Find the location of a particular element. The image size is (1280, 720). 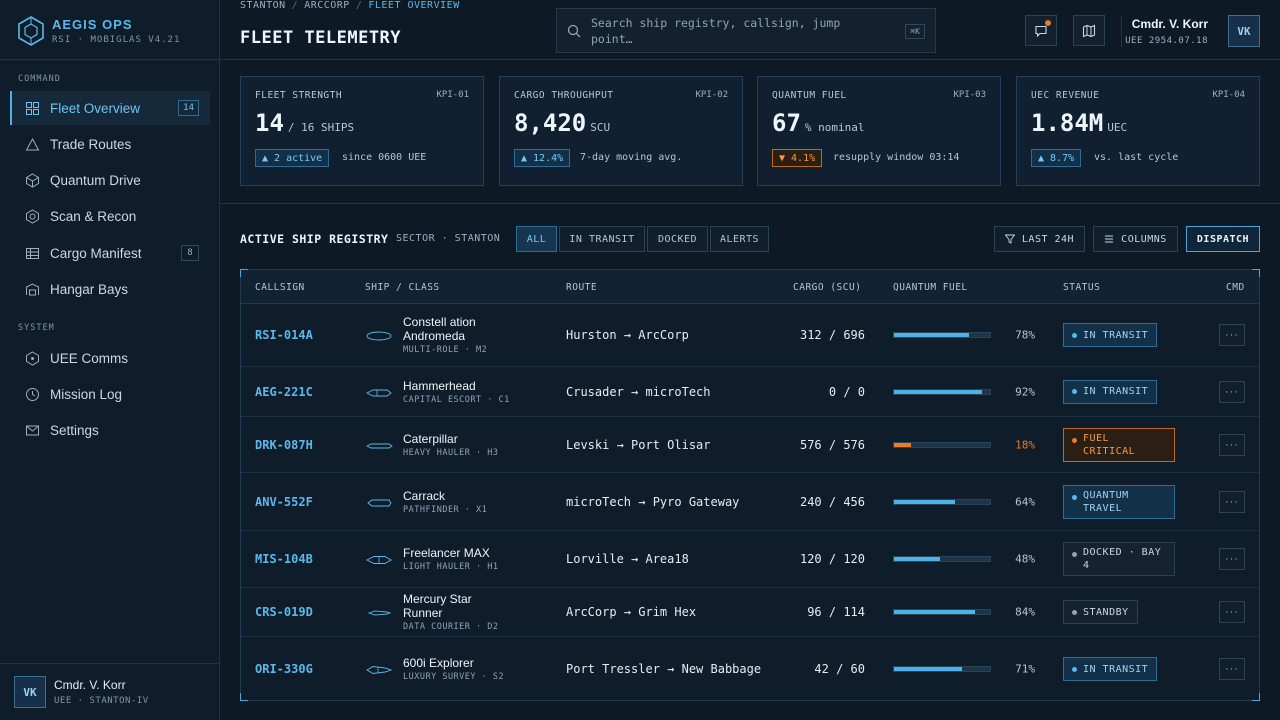

sidebar-item-hangar-bays: Hangar Bays is located at coordinates (110, 289).